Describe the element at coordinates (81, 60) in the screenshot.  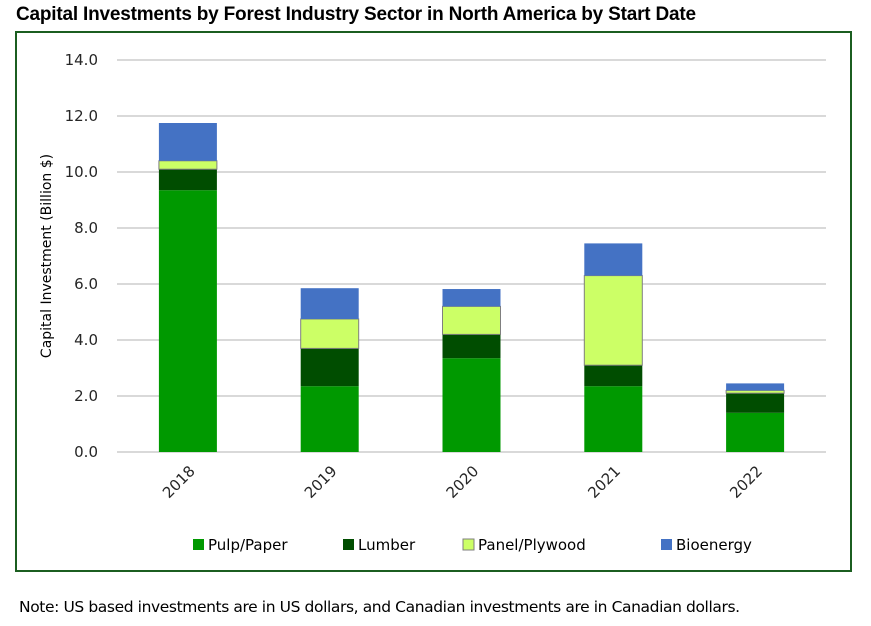
I see `y-tick-label: 14.0` at that location.